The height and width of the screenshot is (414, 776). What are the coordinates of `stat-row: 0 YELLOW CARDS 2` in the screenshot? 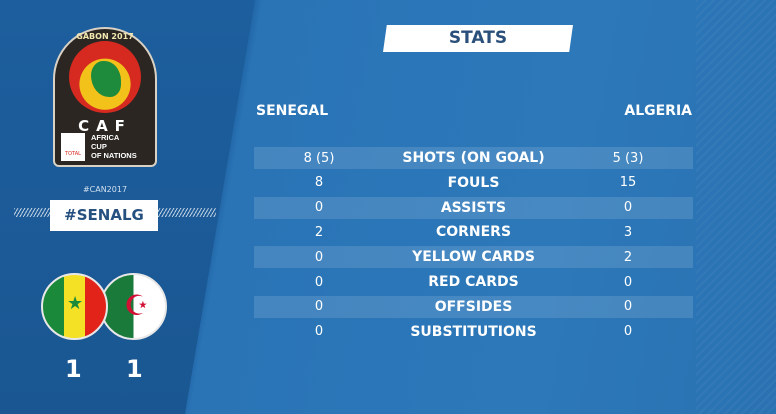 It's located at (473, 257).